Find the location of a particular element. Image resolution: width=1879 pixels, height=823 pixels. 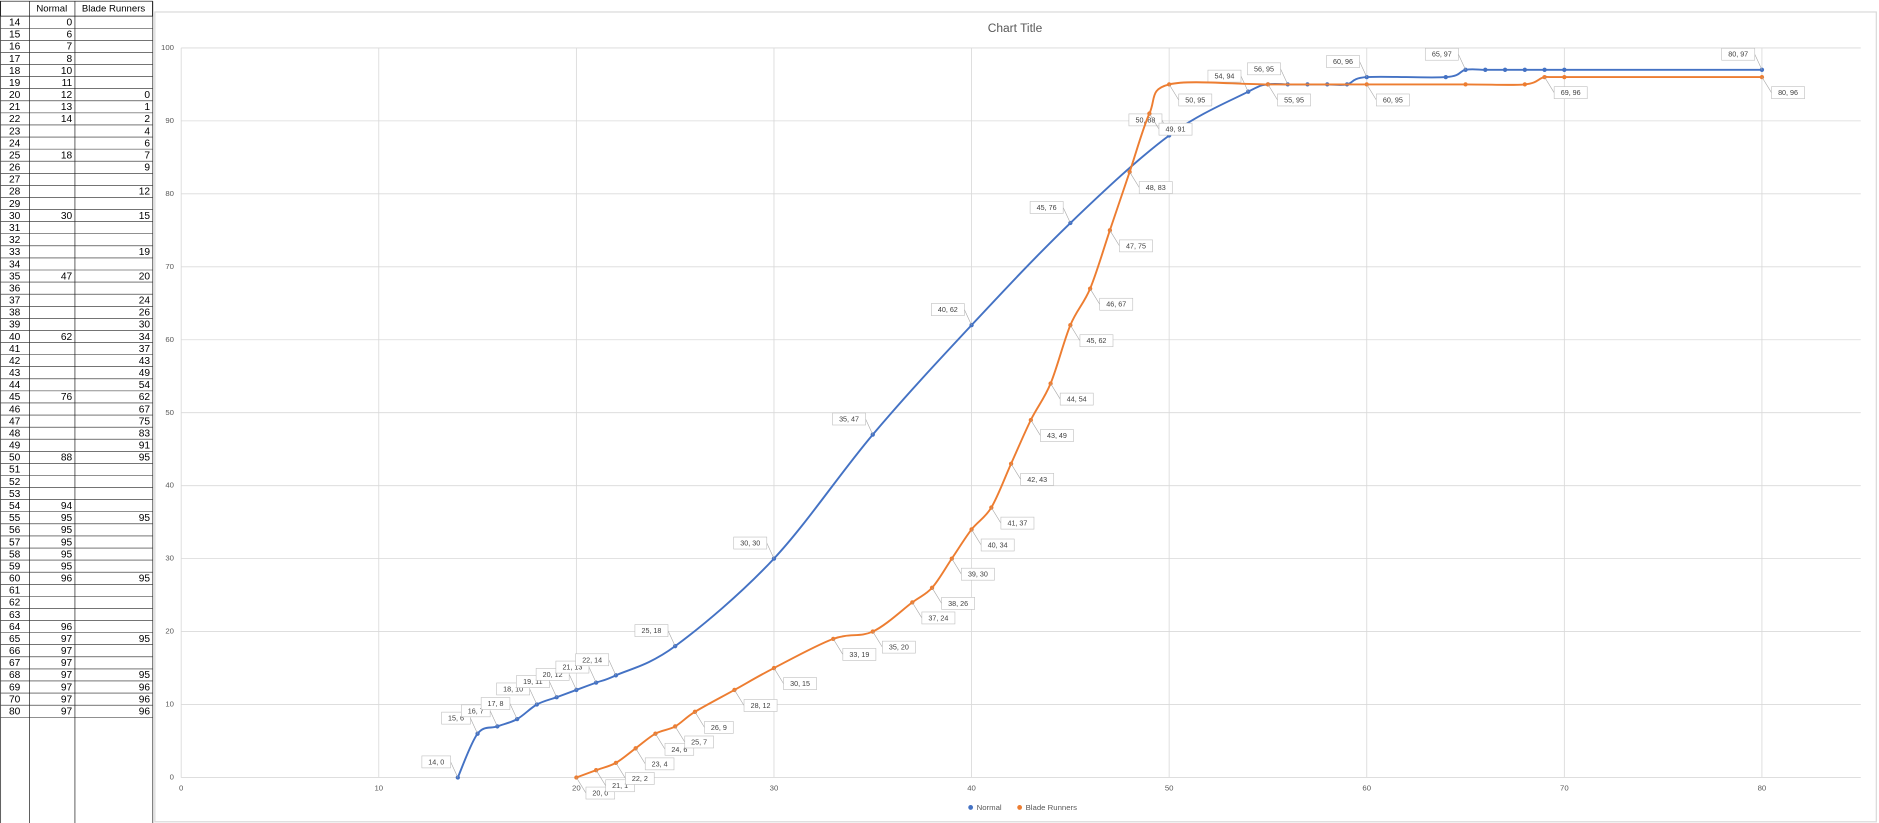

data-label: 44, 54 is located at coordinates (1077, 400).